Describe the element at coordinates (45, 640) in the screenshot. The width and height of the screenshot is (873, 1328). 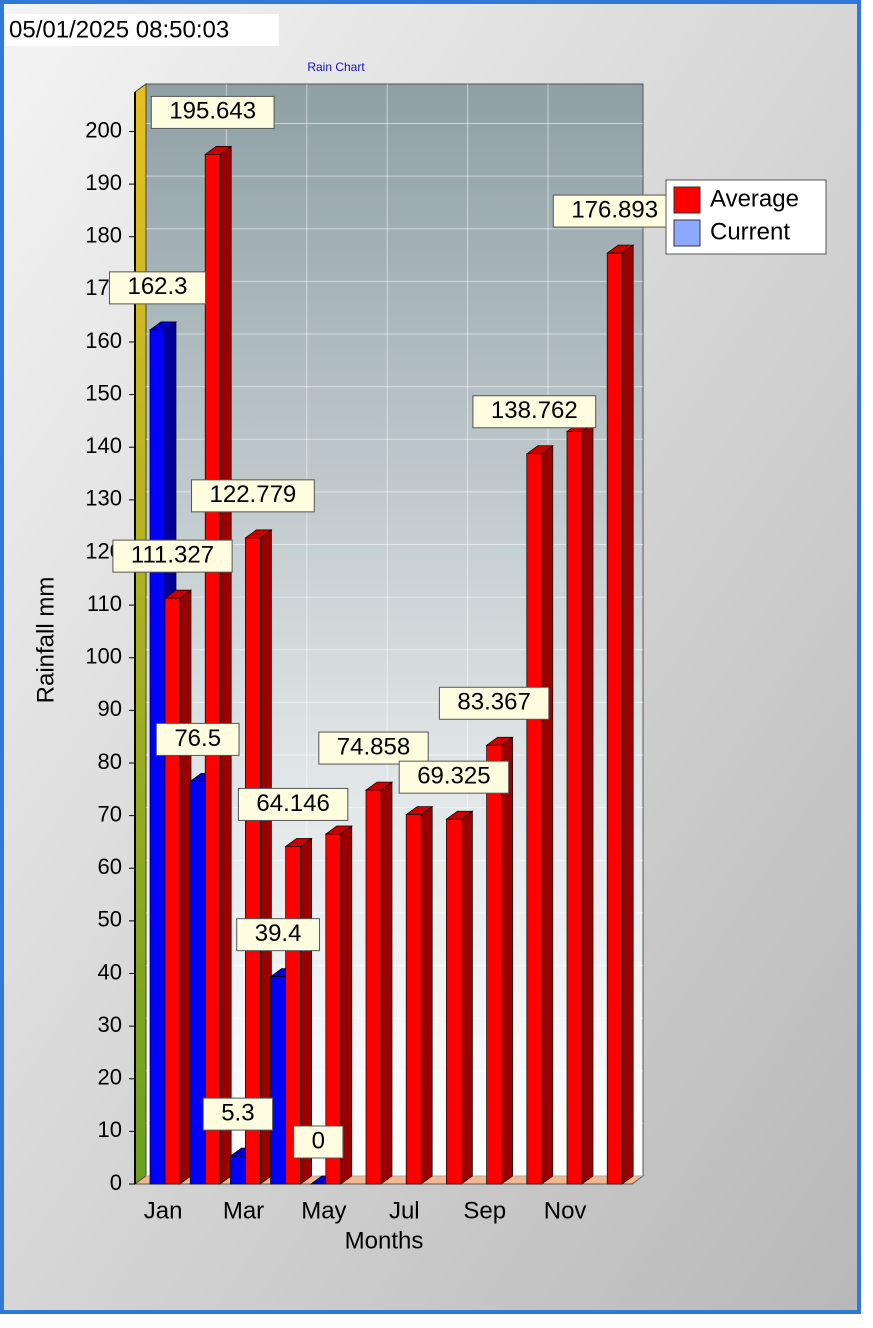
I see `y-axis-label: Rainfall mm` at that location.